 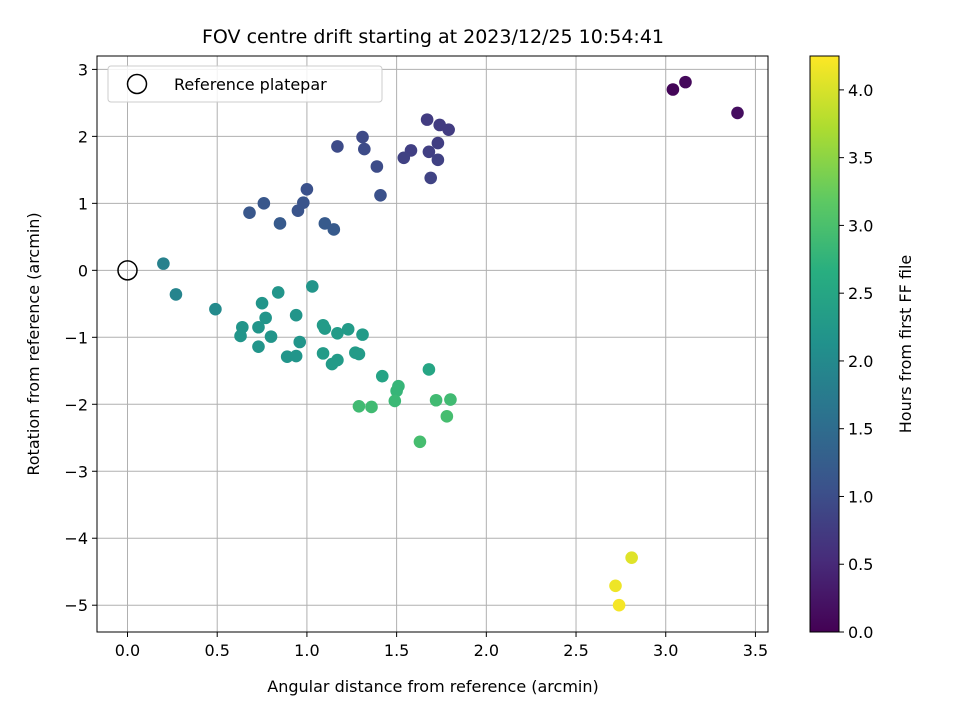 I want to click on legend: Reference platepar, so click(x=245, y=84).